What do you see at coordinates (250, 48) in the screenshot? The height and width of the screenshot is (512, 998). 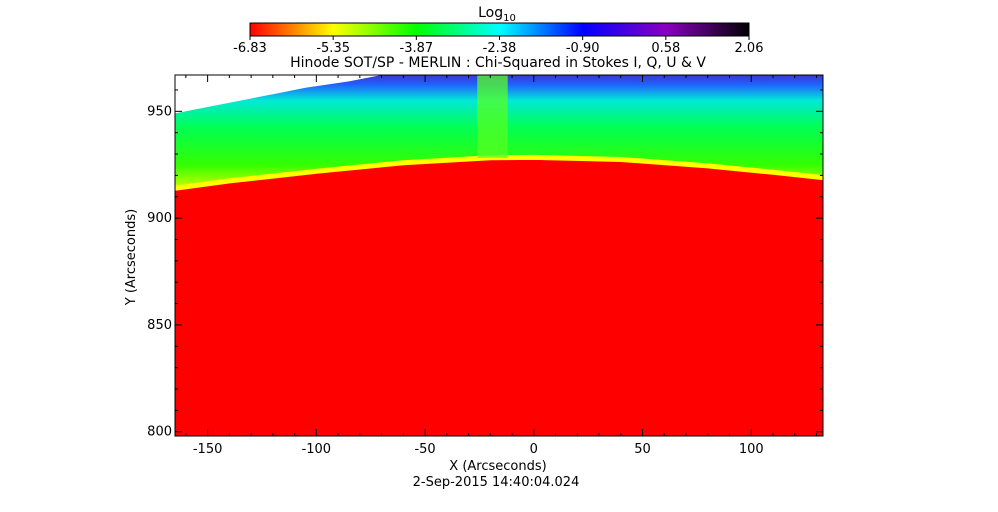 I see `colorbar-tick-label: -6.83` at bounding box center [250, 48].